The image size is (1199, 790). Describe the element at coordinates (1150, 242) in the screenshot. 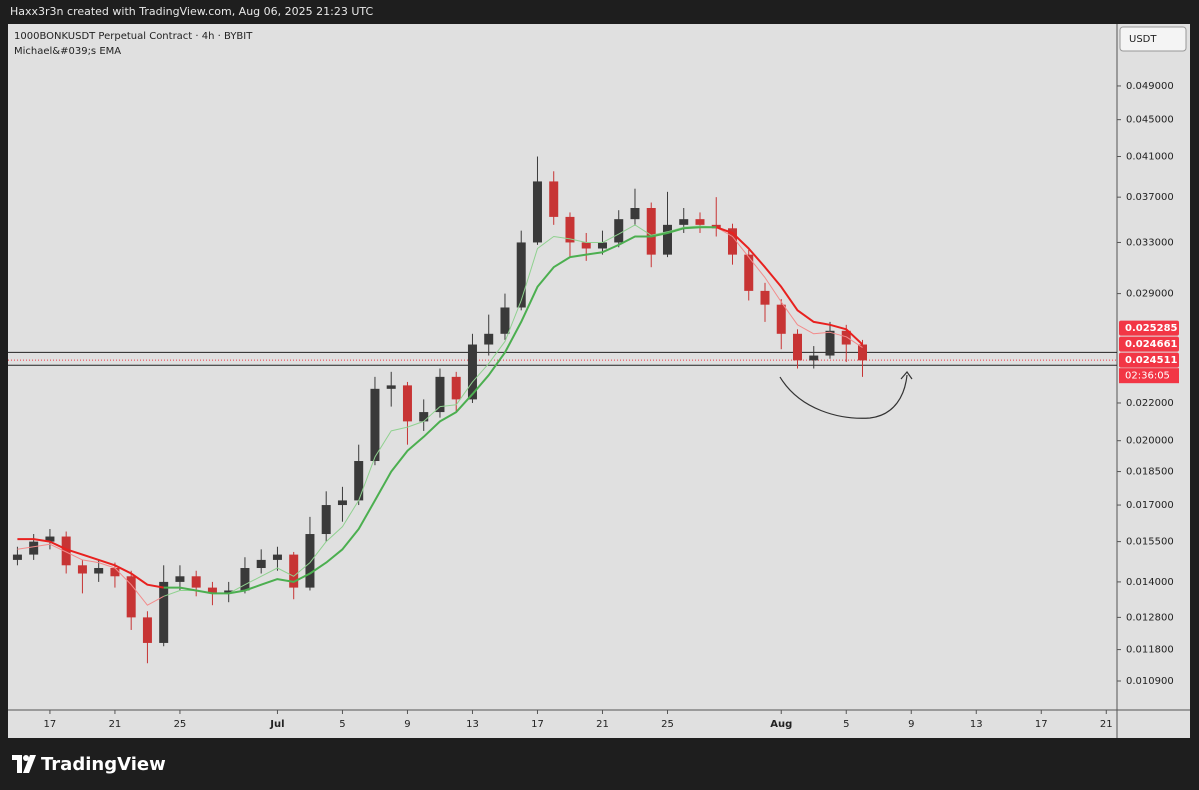

I see `y-tick-label: 0.033000` at that location.